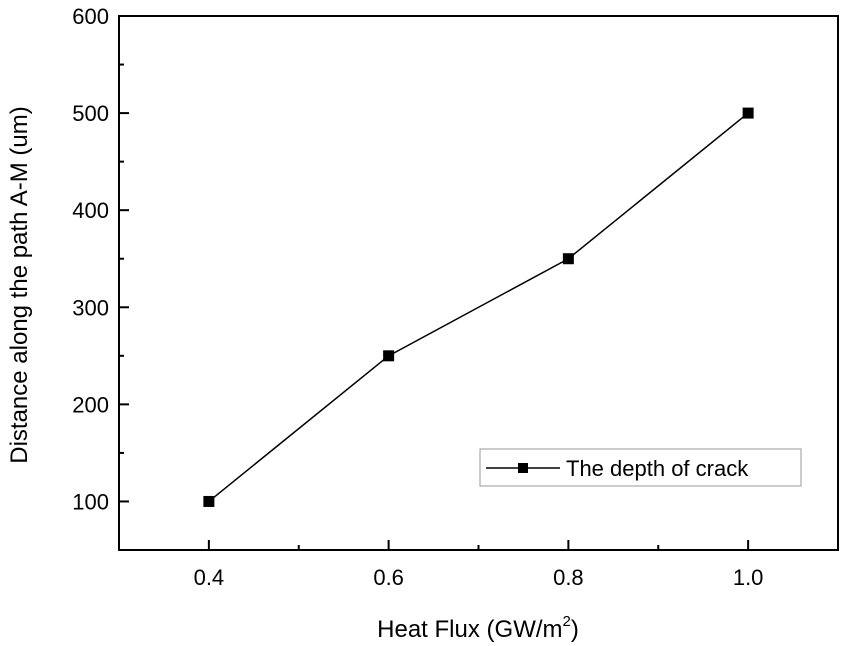  I want to click on y-tick-label: 300, so click(90, 307).